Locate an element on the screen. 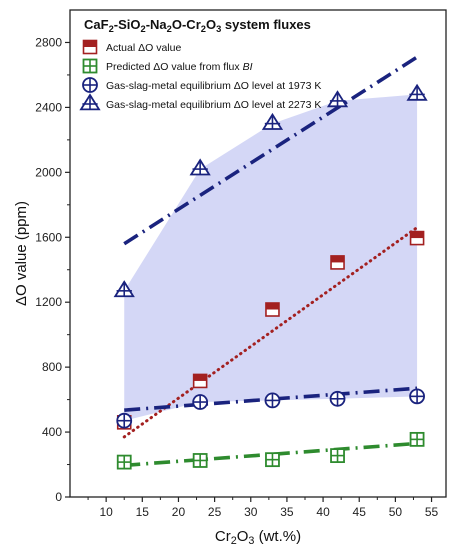  y-tick-label-1600: 1600 is located at coordinates (48, 237).